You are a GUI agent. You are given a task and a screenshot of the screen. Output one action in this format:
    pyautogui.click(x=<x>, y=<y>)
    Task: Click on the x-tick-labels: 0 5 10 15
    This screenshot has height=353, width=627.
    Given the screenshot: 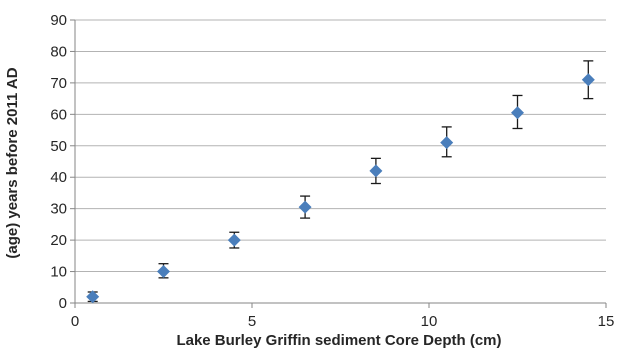 What is the action you would take?
    pyautogui.click(x=343, y=321)
    